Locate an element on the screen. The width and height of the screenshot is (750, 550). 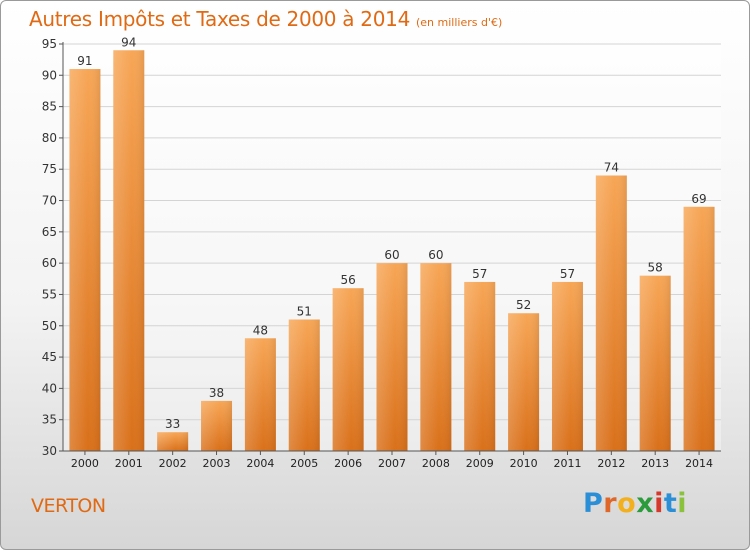
value-label: 33 is located at coordinates (172, 424).